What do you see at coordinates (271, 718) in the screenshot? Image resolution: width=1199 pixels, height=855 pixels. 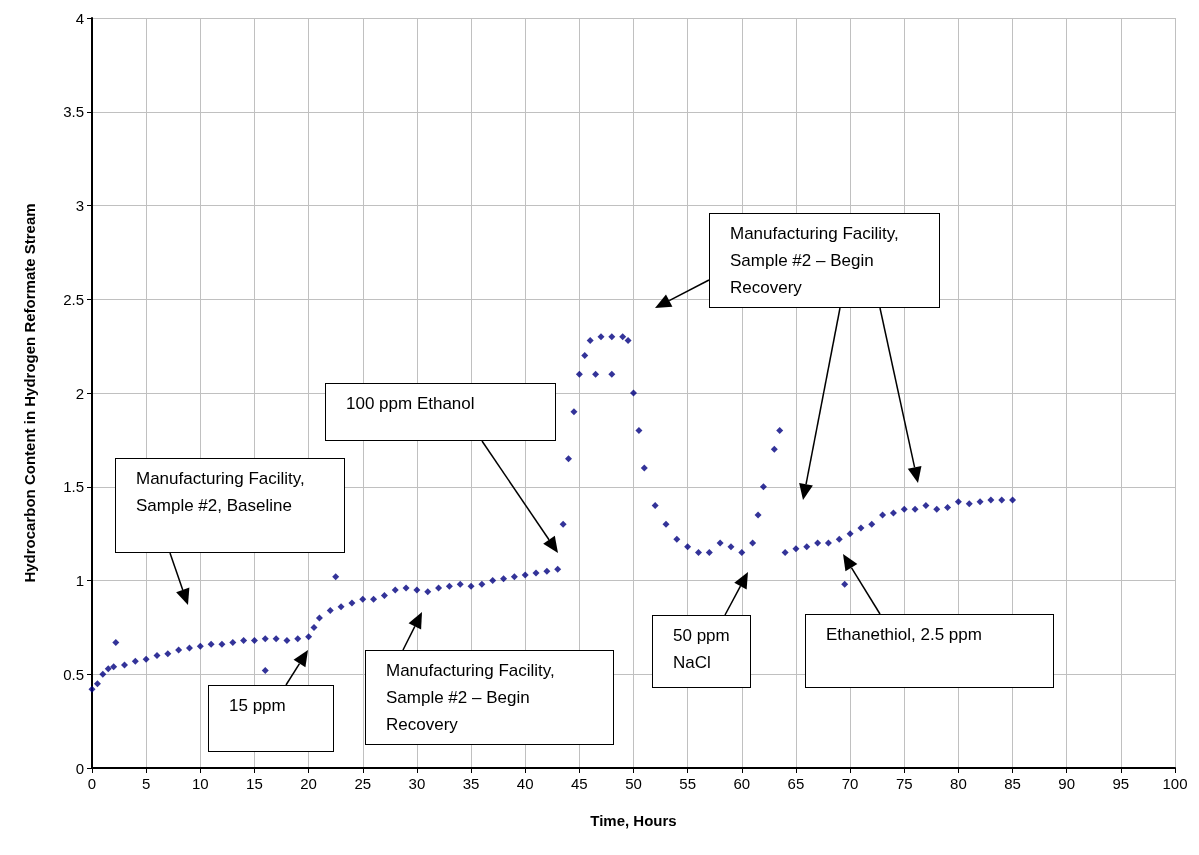 I see `callout-box: 15 ppm` at bounding box center [271, 718].